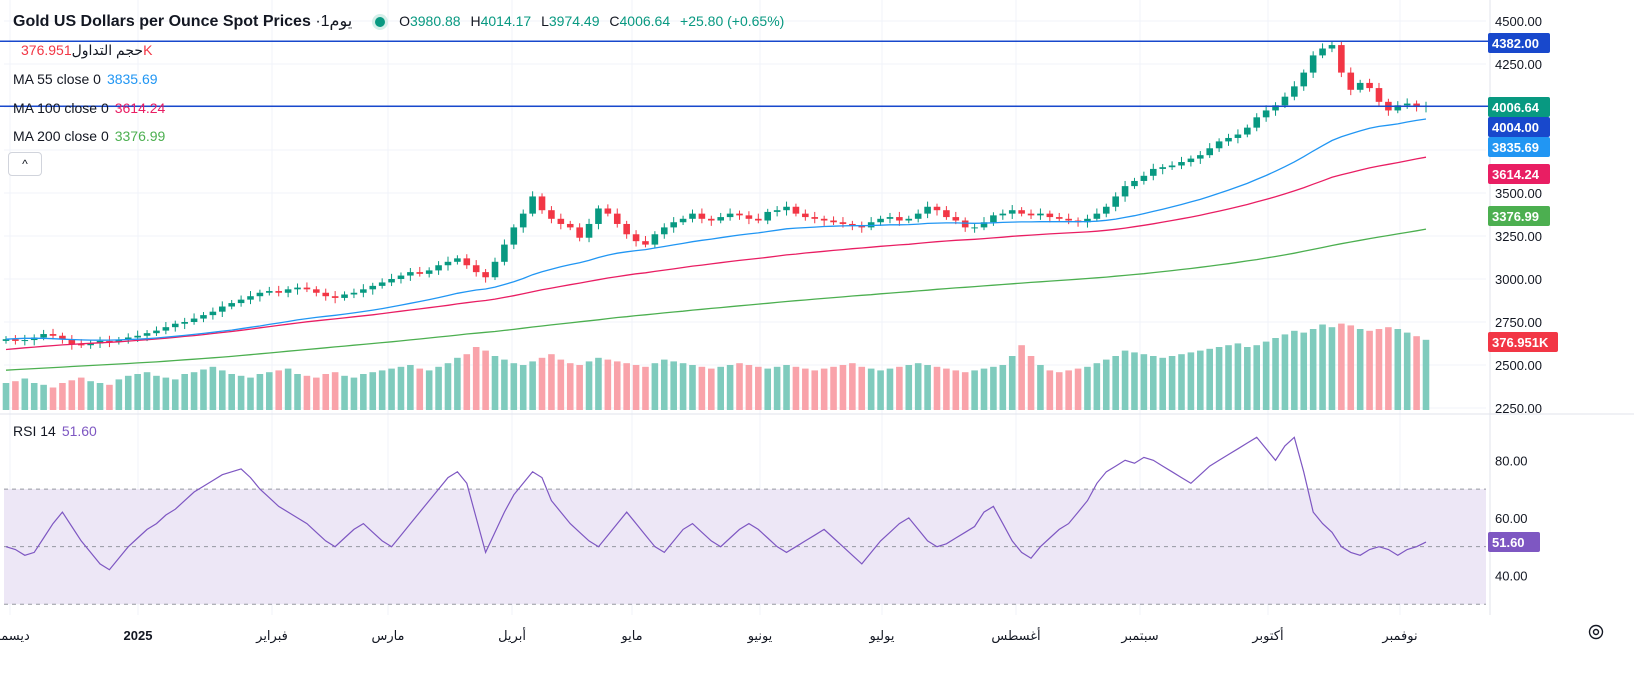 The image size is (1634, 688). What do you see at coordinates (1596, 632) in the screenshot?
I see `settings-gear-icon` at bounding box center [1596, 632].